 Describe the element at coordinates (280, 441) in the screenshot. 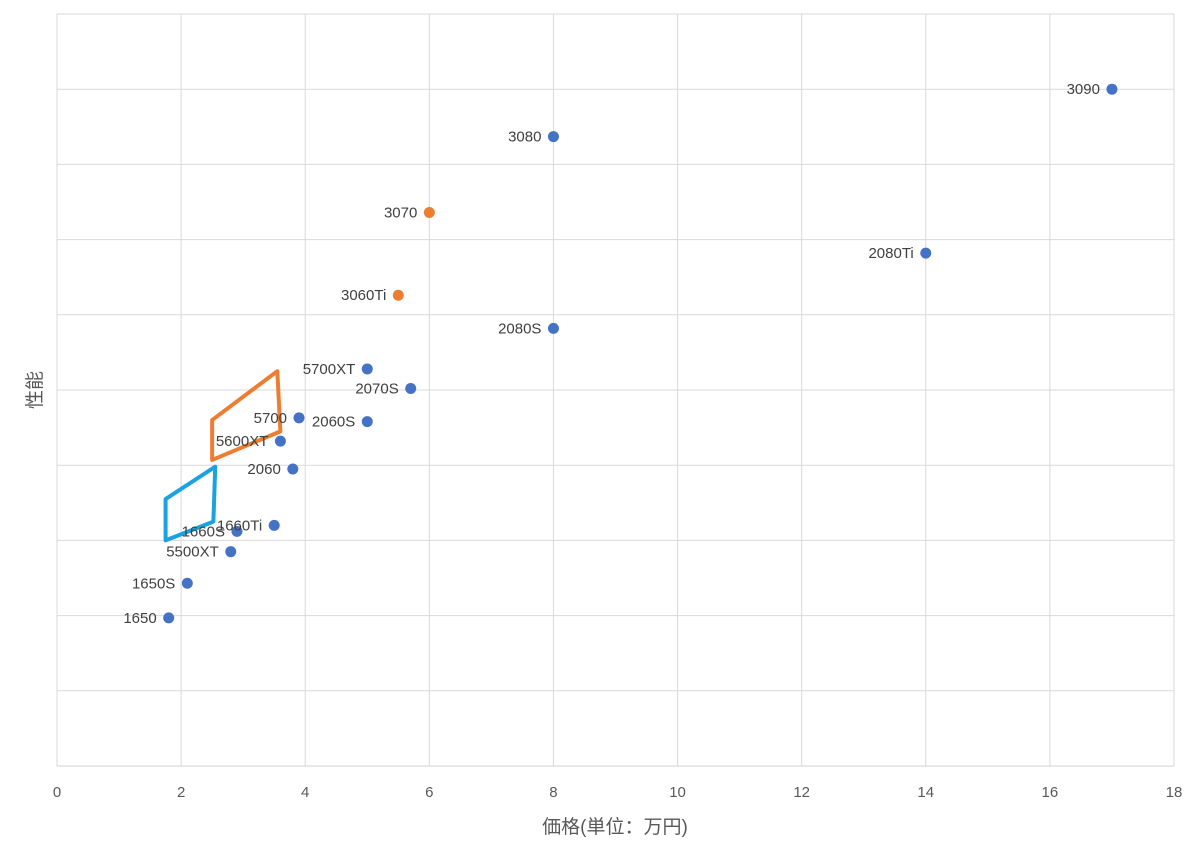

I see `data-point-5600XT` at that location.